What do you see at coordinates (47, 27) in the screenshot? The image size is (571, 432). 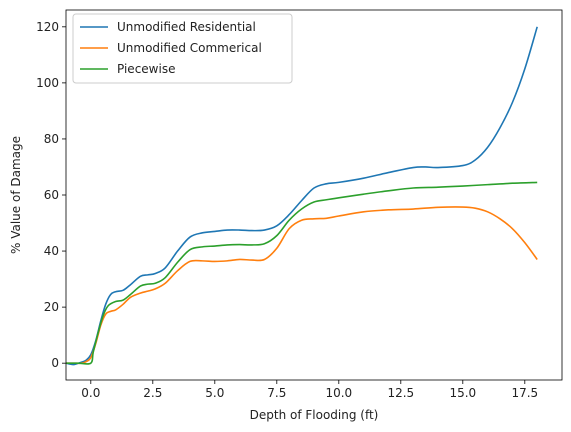 I see `y-tick-label: 120` at bounding box center [47, 27].